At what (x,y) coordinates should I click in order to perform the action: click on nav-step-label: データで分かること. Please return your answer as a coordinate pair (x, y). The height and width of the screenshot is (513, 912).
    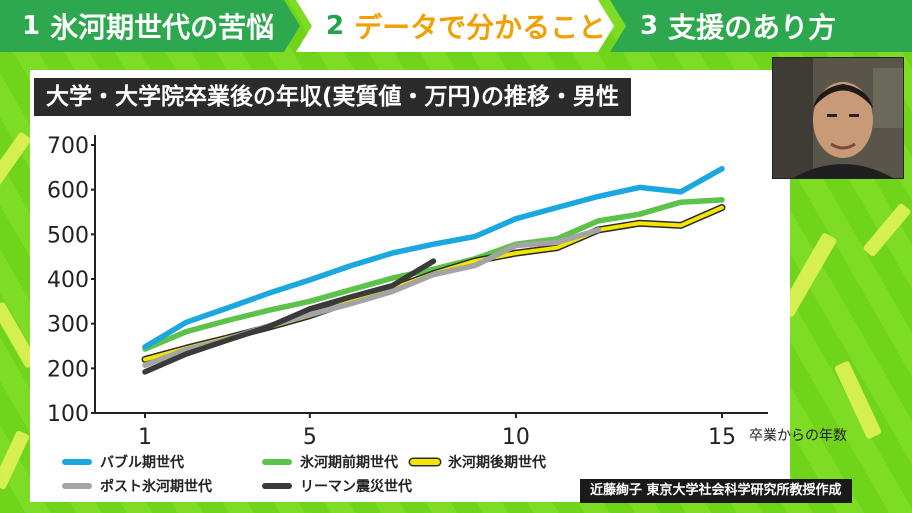
    Looking at the image, I should click on (480, 27).